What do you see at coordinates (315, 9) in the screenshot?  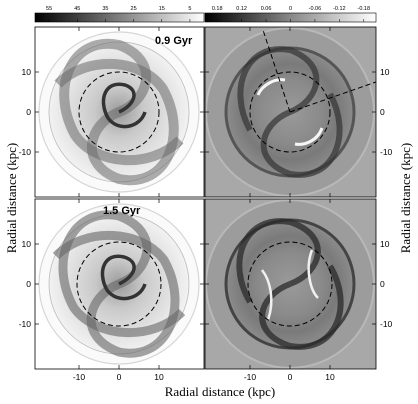 I see `colorbar-residual-tick-label: -0.06` at bounding box center [315, 9].